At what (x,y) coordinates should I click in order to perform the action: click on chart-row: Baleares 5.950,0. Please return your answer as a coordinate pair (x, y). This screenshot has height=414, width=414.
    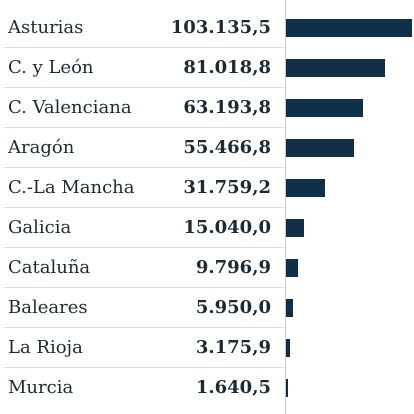
    Looking at the image, I should click on (207, 308).